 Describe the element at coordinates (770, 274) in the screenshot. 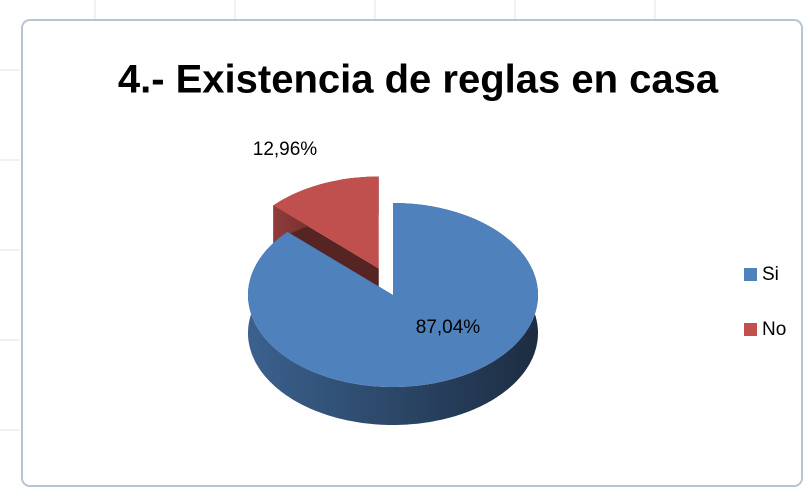

I see `legend-label: Si` at that location.